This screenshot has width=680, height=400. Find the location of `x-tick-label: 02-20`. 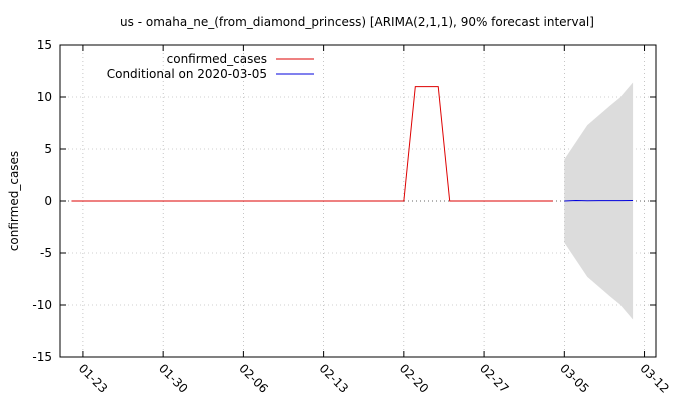

x-tick-label: 02-20 is located at coordinates (414, 378).